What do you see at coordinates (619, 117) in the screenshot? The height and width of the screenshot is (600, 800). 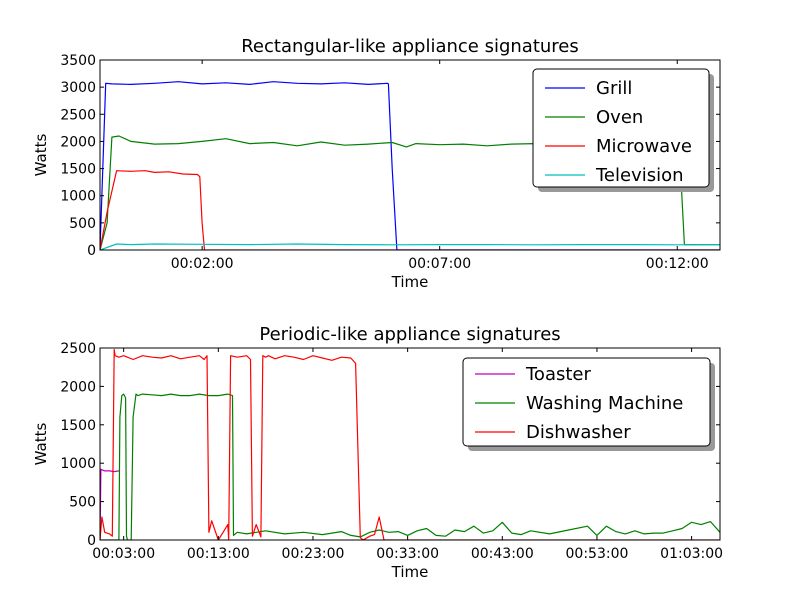 I see `legend-label: Oven` at bounding box center [619, 117].